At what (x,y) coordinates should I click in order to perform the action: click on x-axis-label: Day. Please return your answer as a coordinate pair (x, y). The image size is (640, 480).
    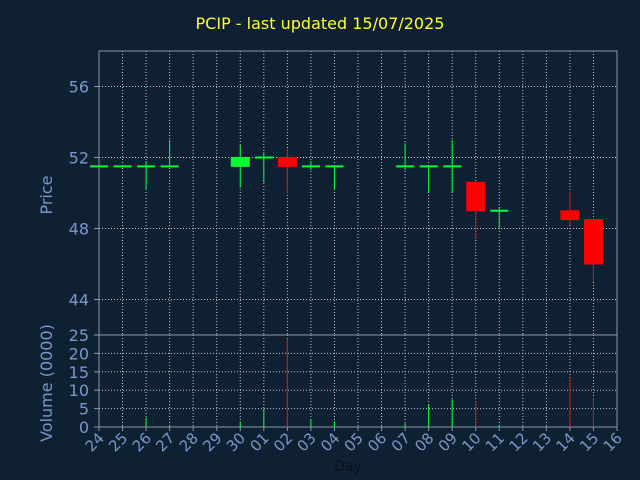
    Looking at the image, I should click on (348, 467).